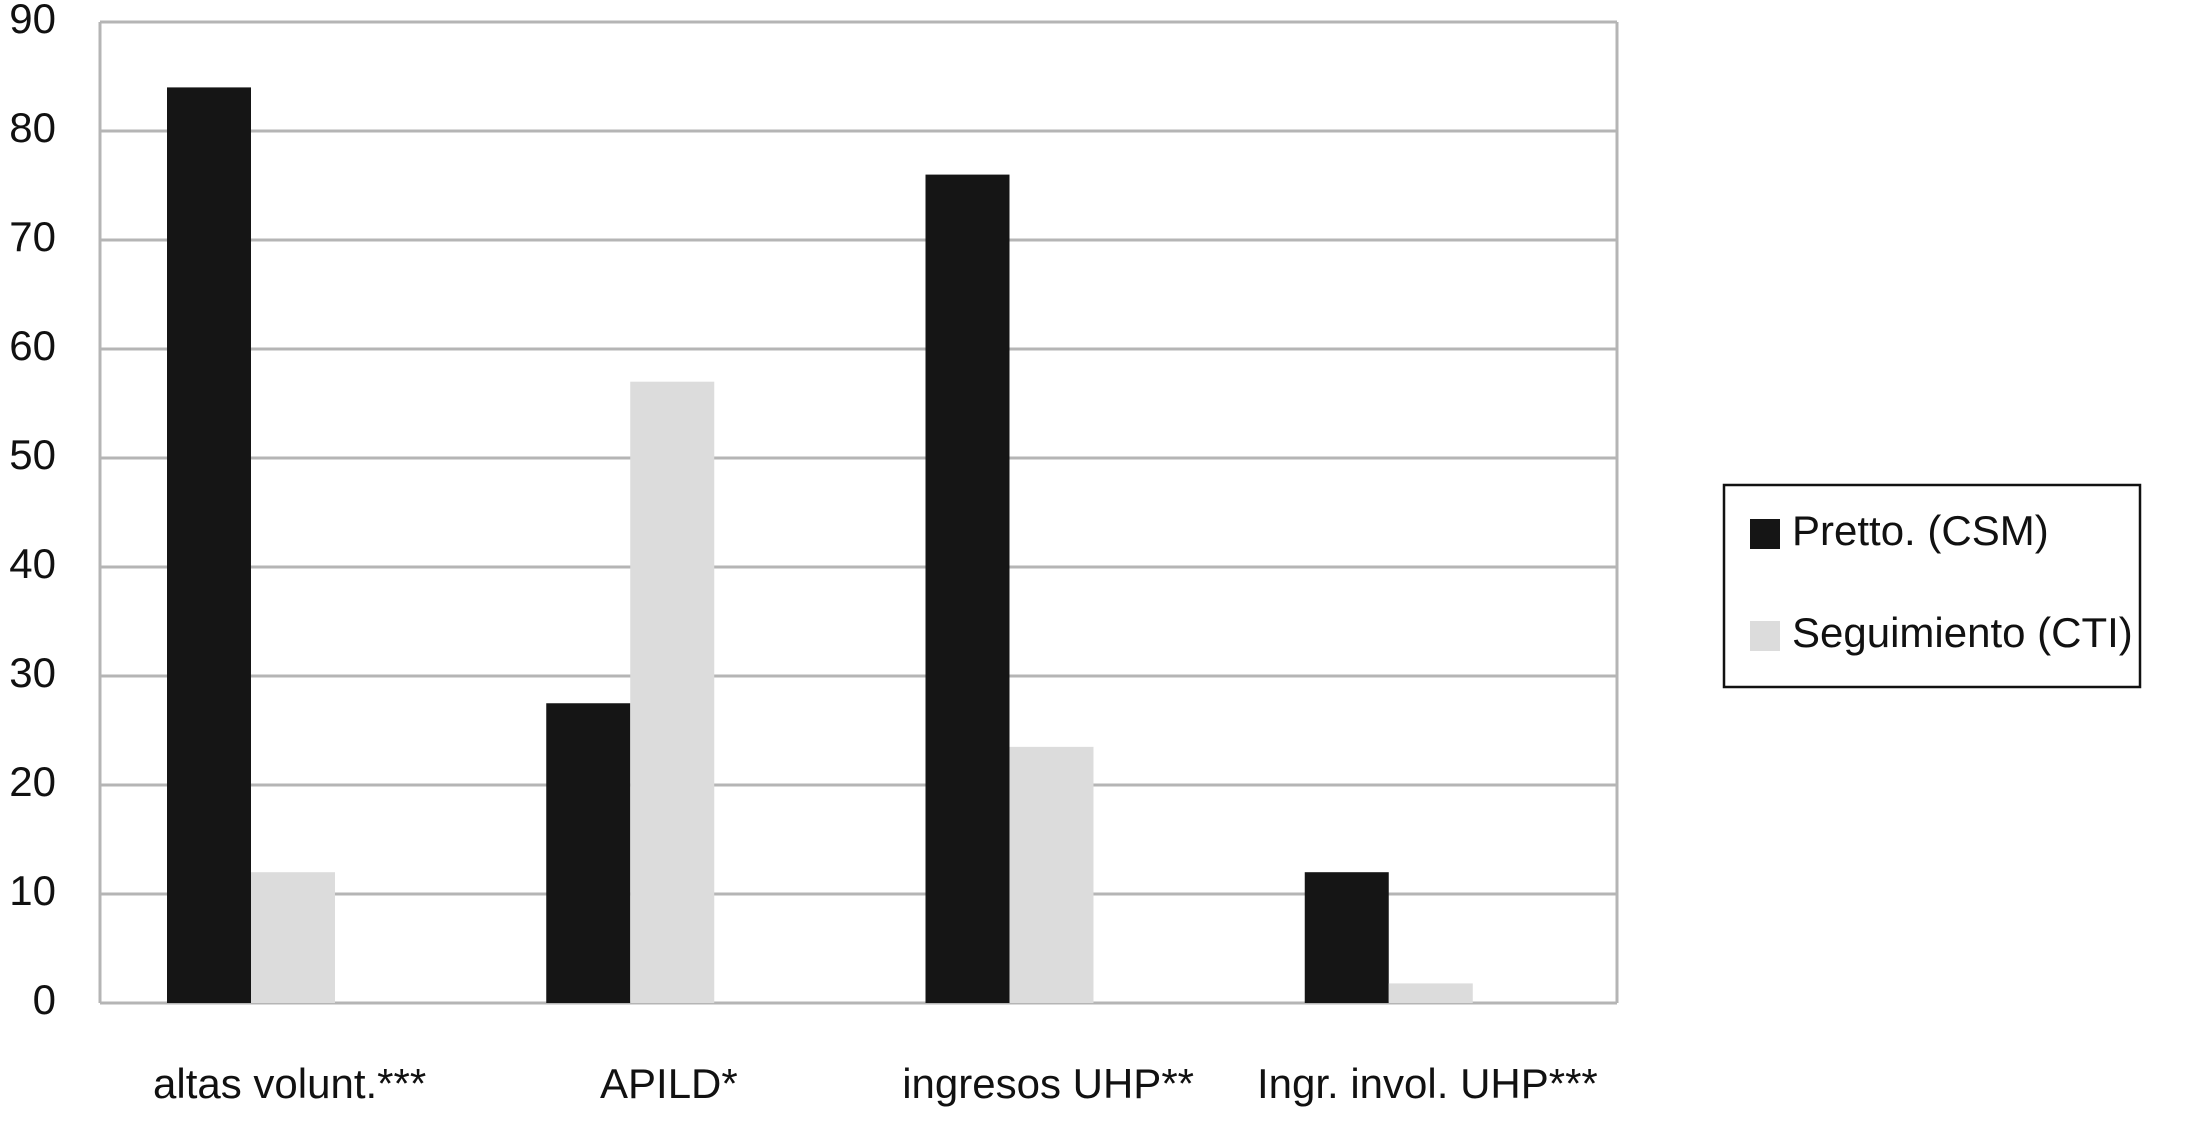  I want to click on y-tick-label: 0, so click(44, 999).